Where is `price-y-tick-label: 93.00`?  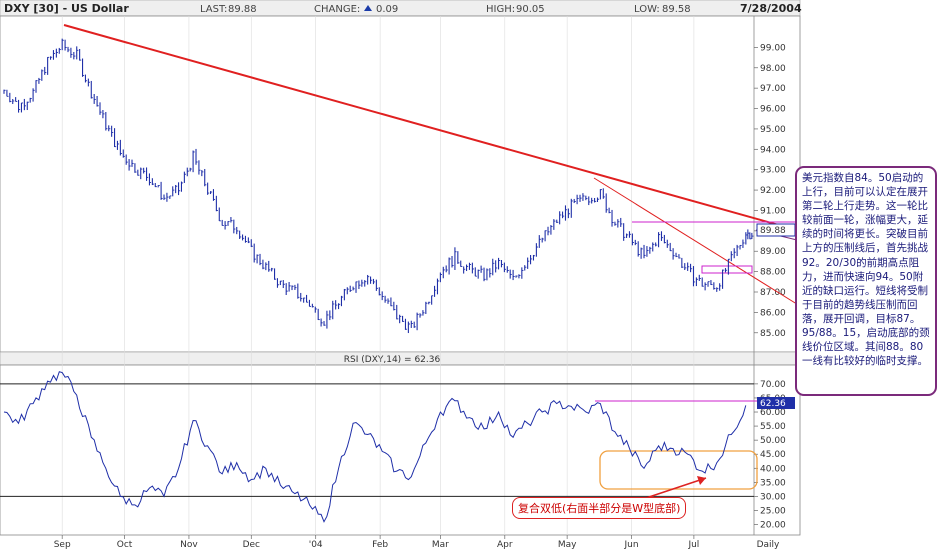 price-y-tick-label: 93.00 is located at coordinates (773, 171).